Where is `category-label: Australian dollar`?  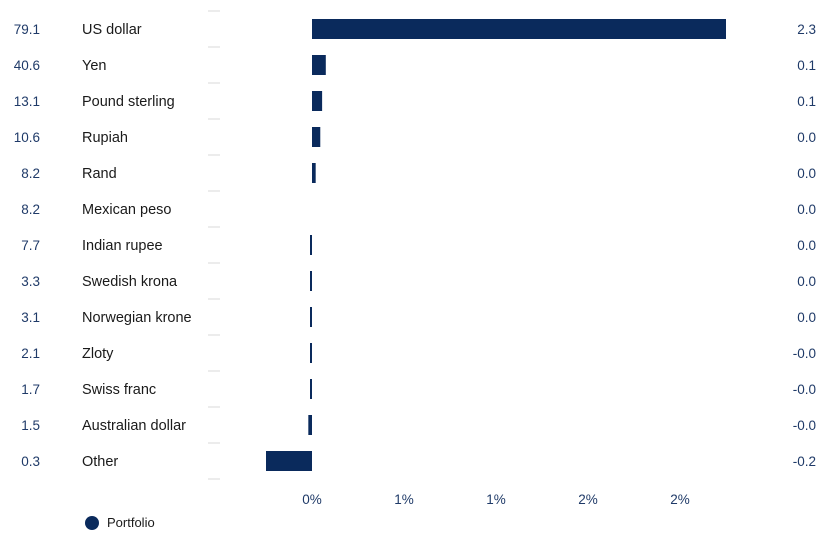
category-label: Australian dollar is located at coordinates (134, 426).